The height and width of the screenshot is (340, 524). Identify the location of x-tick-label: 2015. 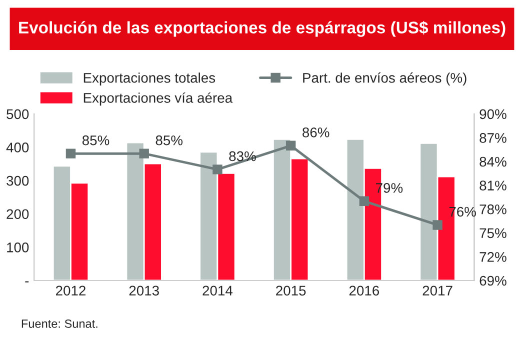
(291, 291).